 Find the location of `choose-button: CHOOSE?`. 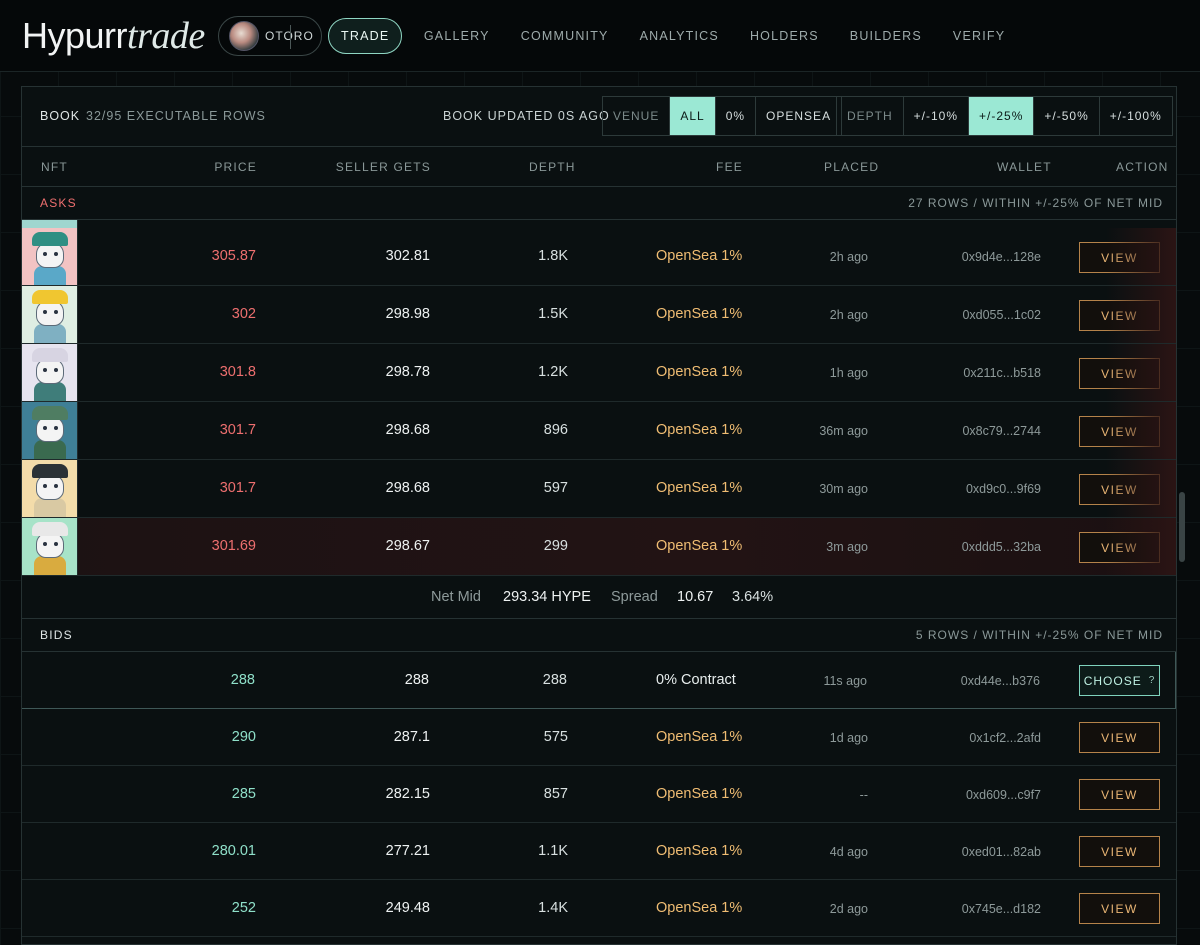

choose-button: CHOOSE? is located at coordinates (1119, 680).